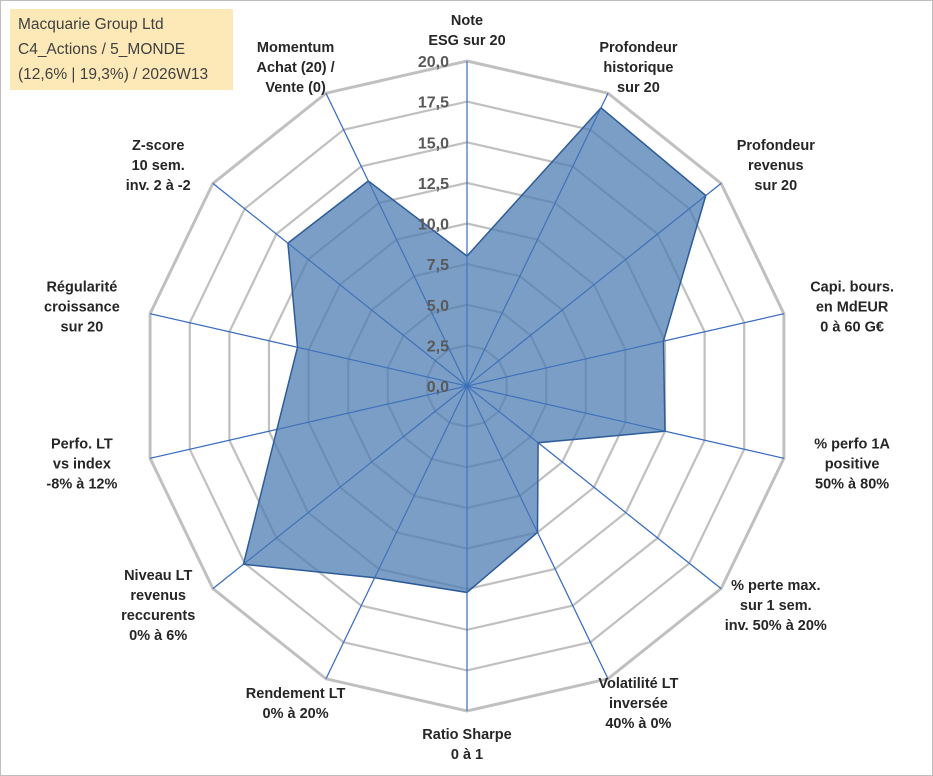 The width and height of the screenshot is (933, 776). What do you see at coordinates (82, 328) in the screenshot?
I see `axis-label-11-line-2: sur 20` at bounding box center [82, 328].